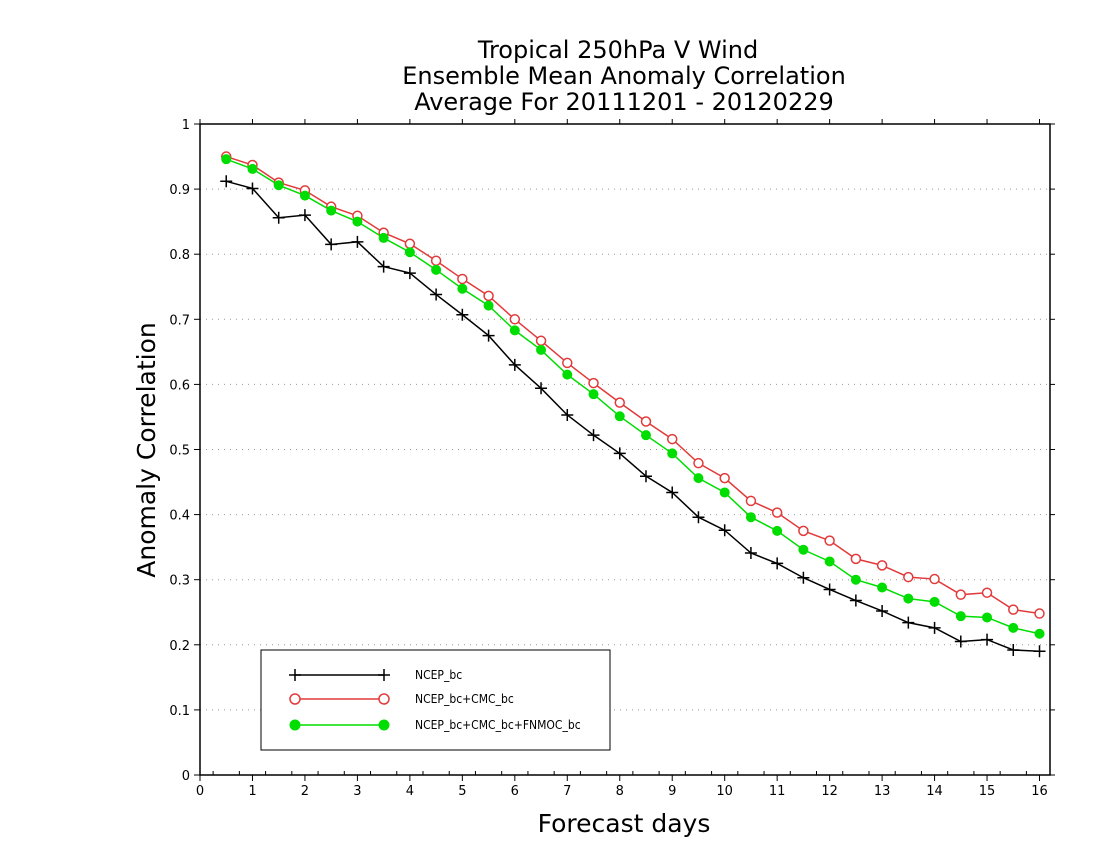 This screenshot has width=1100, height=850. Describe the element at coordinates (462, 791) in the screenshot. I see `x-tick-label: 5` at that location.